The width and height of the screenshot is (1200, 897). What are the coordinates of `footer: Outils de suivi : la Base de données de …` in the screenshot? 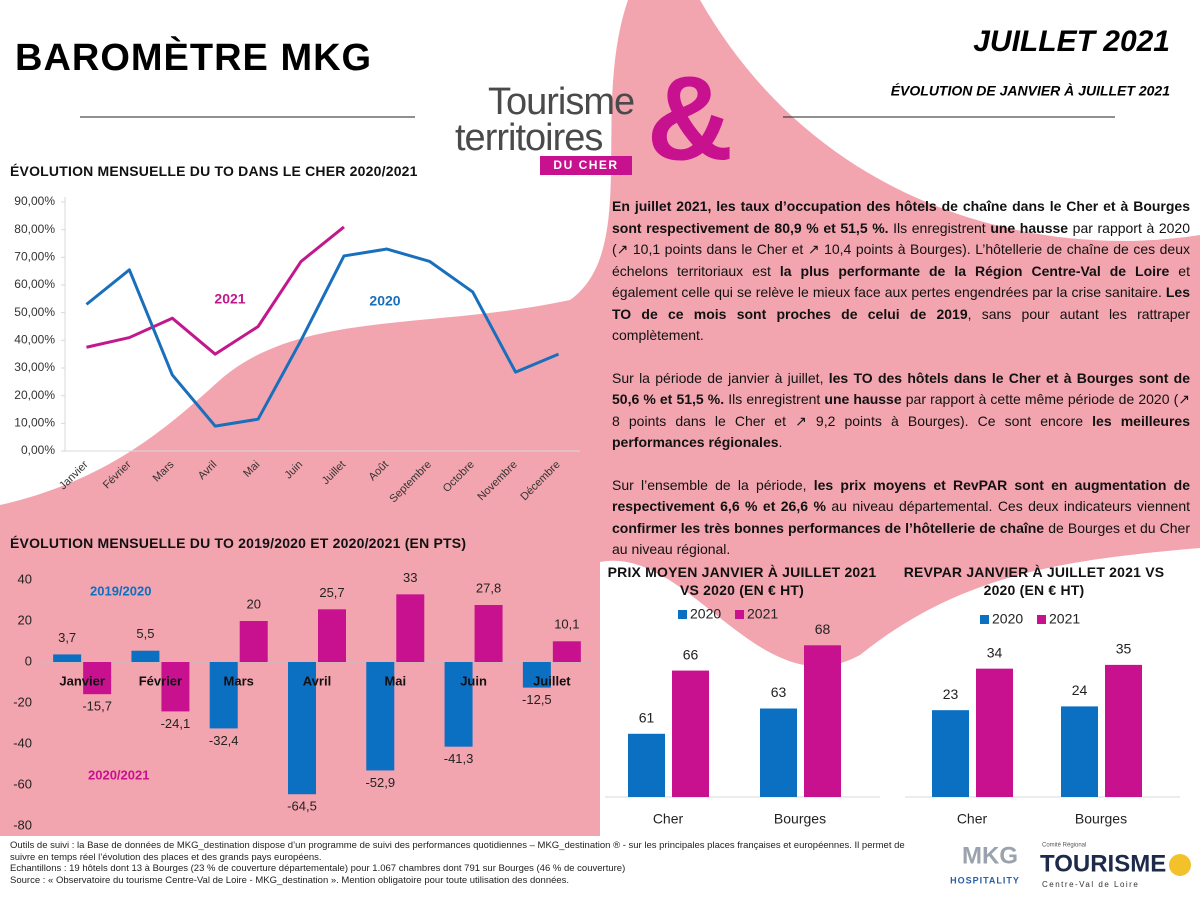 It's located at (465, 863).